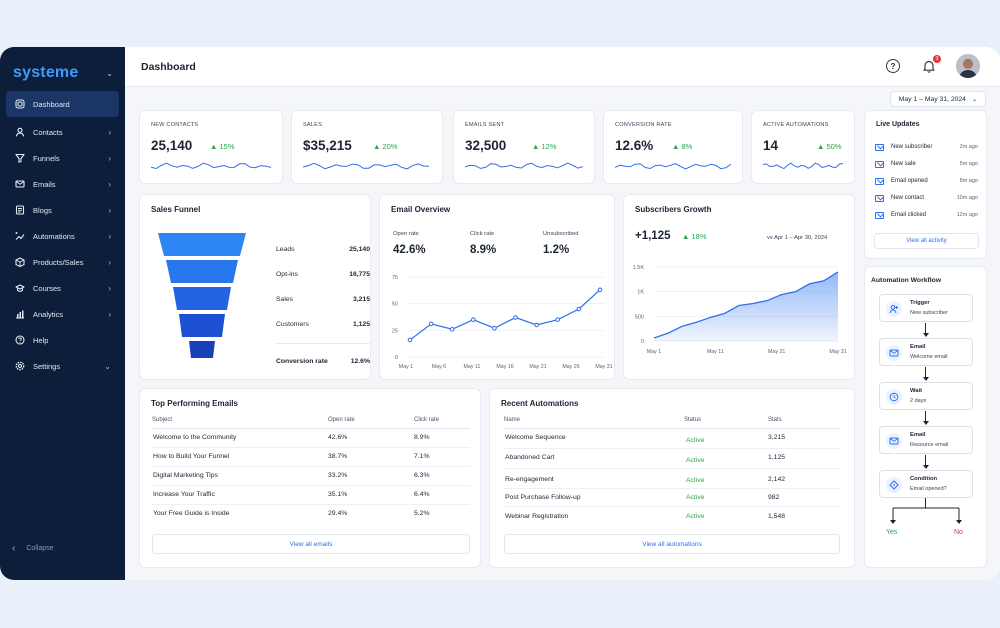 The width and height of the screenshot is (1000, 628). Describe the element at coordinates (62, 184) in the screenshot. I see `sidebar-item-emails: Emails ›` at that location.